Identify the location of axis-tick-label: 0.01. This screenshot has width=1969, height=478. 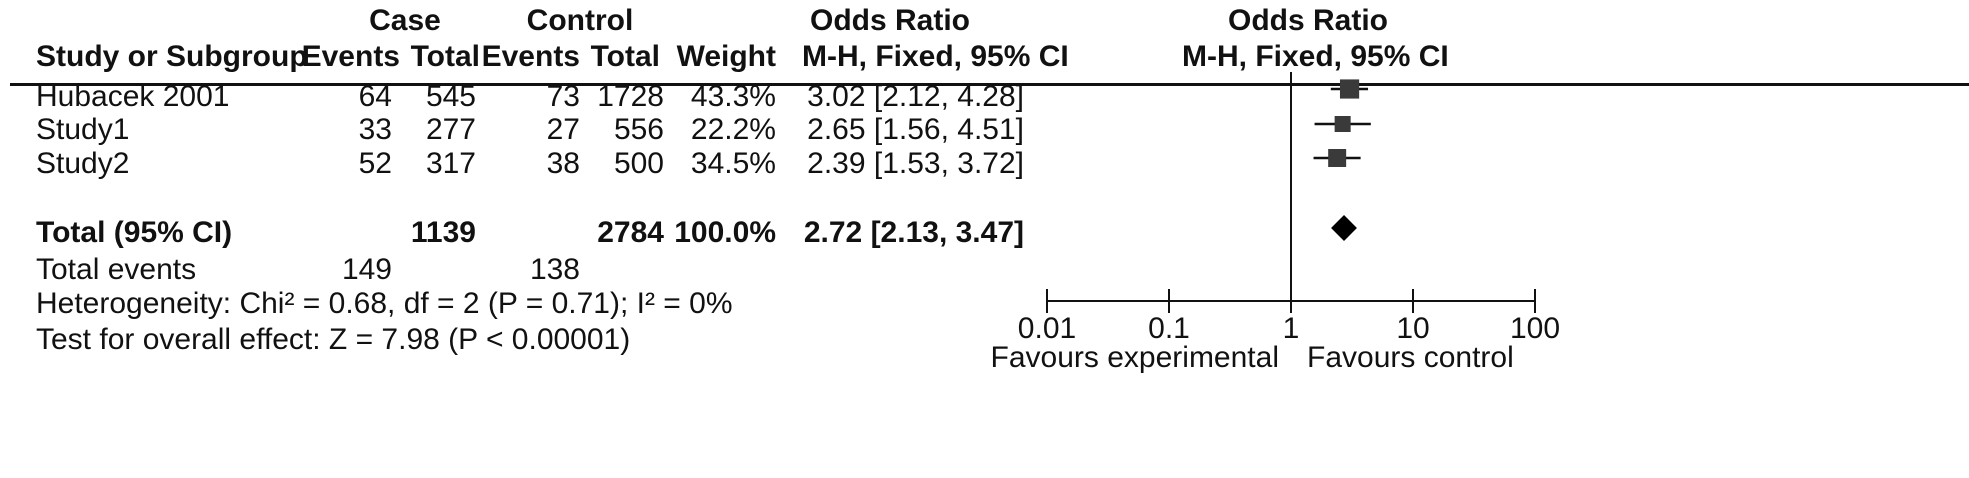
(1047, 328).